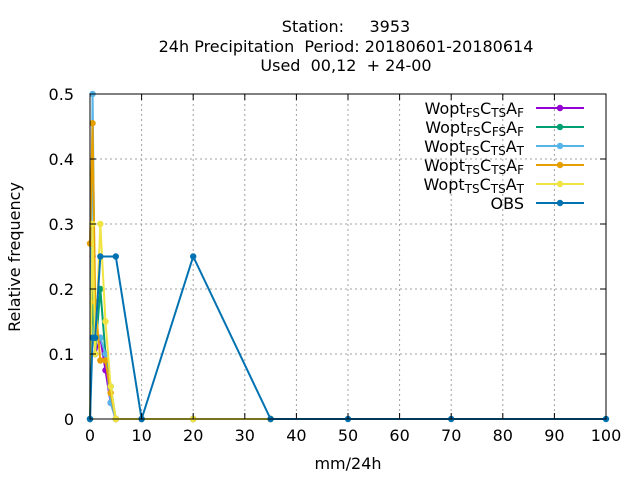 This screenshot has height=480, width=640. I want to click on x-tick-label: 80, so click(503, 435).